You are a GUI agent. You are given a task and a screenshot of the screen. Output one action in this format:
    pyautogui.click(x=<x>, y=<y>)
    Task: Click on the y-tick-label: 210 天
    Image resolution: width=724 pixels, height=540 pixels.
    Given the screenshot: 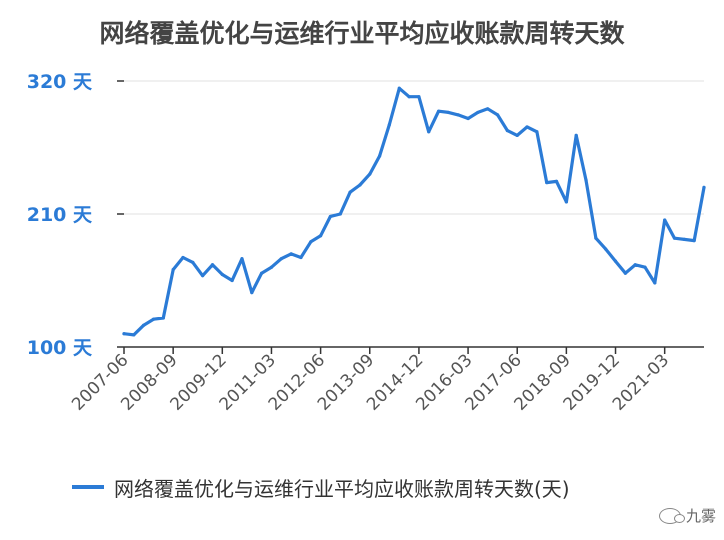 What is the action you would take?
    pyautogui.click(x=60, y=215)
    